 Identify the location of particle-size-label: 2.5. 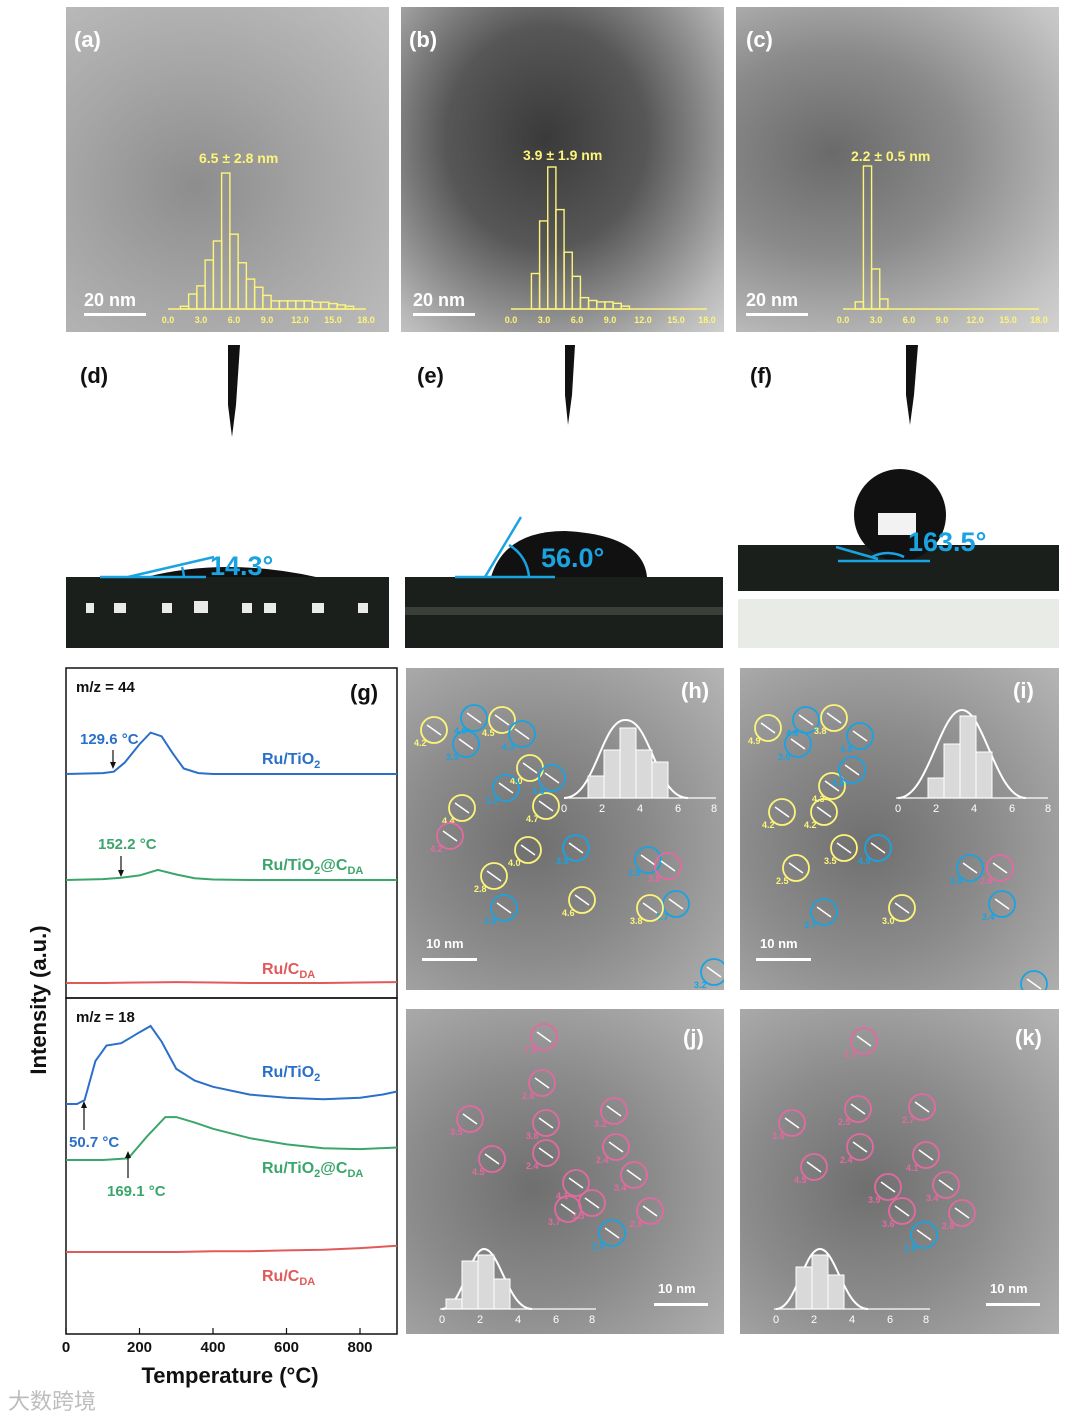
(844, 1122).